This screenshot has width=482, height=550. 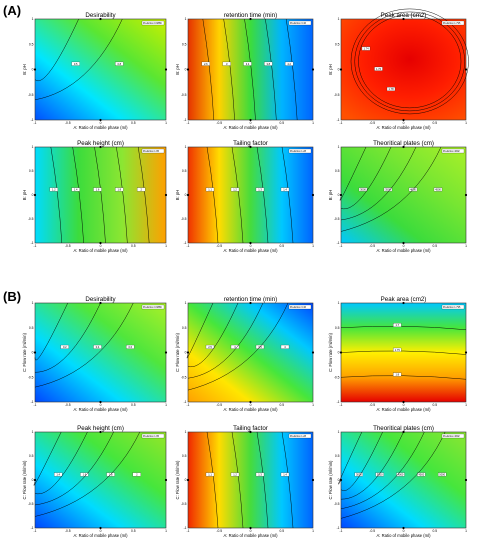 What do you see at coordinates (235, 475) in the screenshot?
I see `contour-label: 1.2` at bounding box center [235, 475].